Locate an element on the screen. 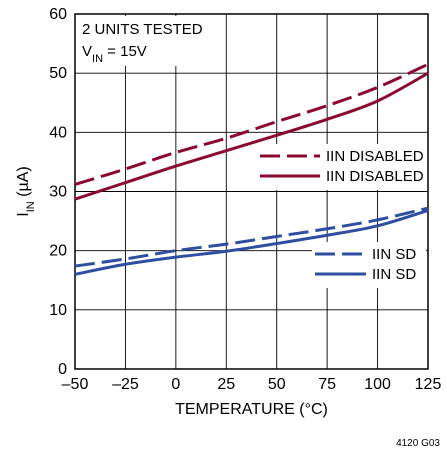 Image resolution: width=447 pixels, height=453 pixels. annotation-background is located at coordinates (150, 41).